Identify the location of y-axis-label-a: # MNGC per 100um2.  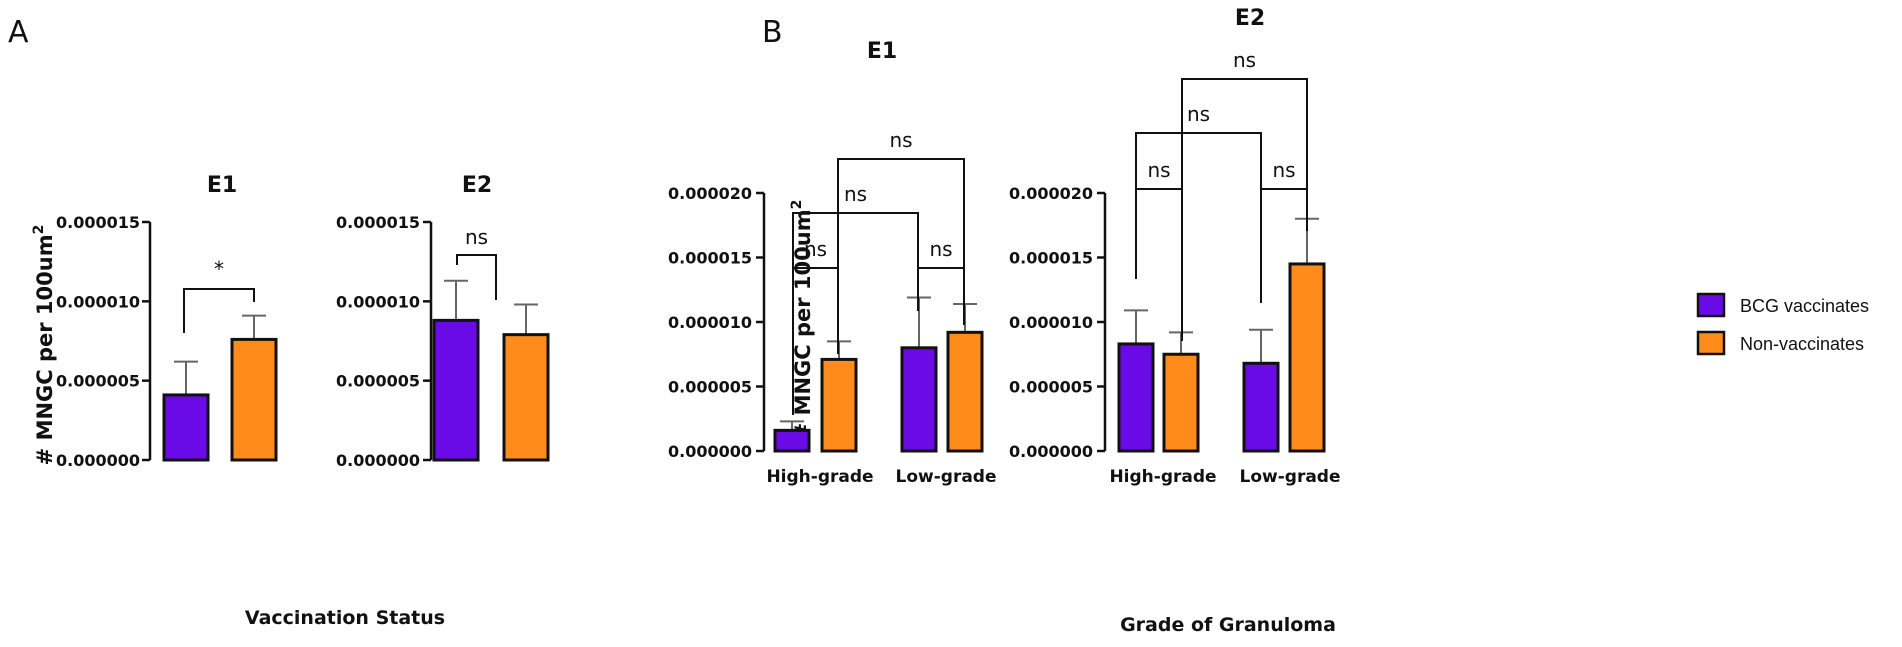
(44, 345).